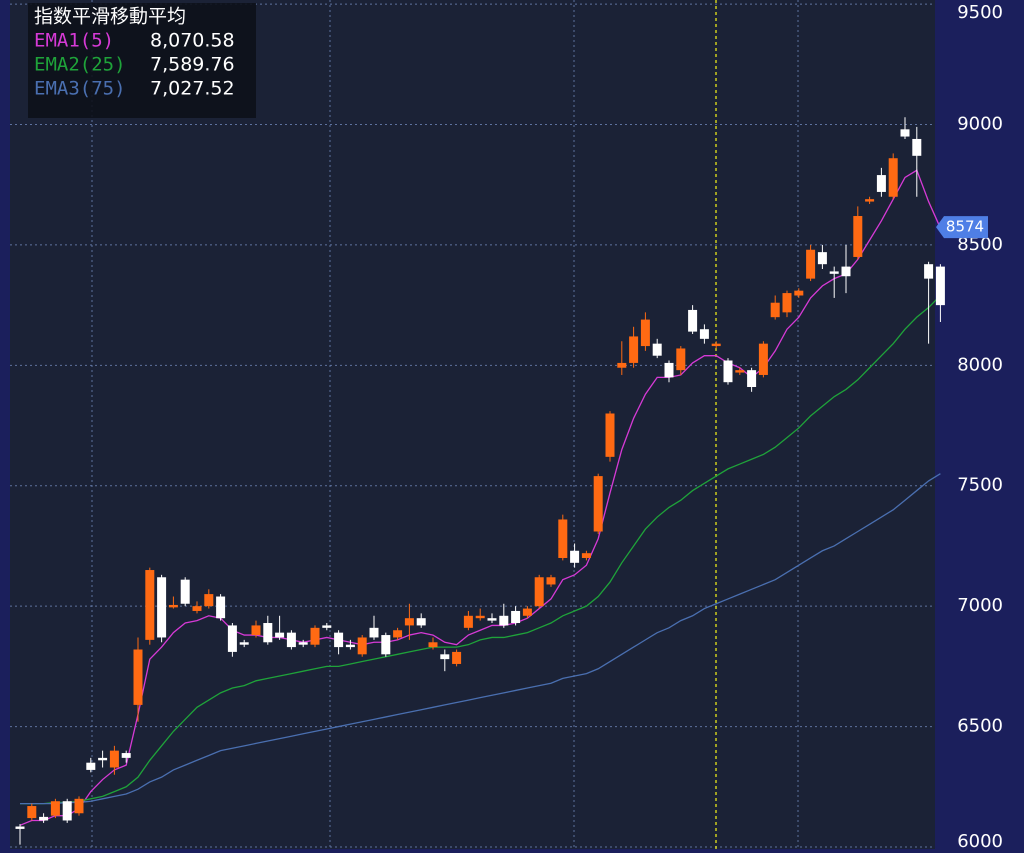 Image resolution: width=1024 pixels, height=853 pixels. What do you see at coordinates (74, 41) in the screenshot?
I see `legend-name: EMA1(5)` at bounding box center [74, 41].